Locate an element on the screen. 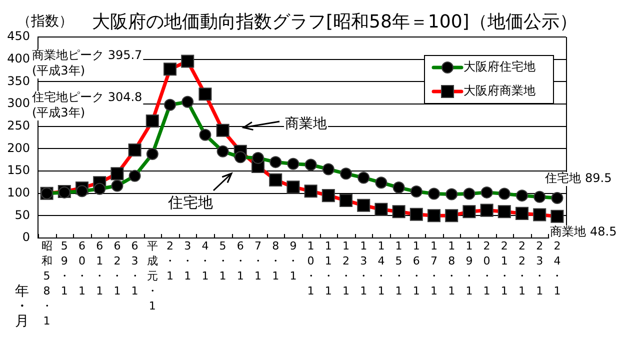 This screenshot has height=347, width=631. y-tick-label: 250 is located at coordinates (18, 125).